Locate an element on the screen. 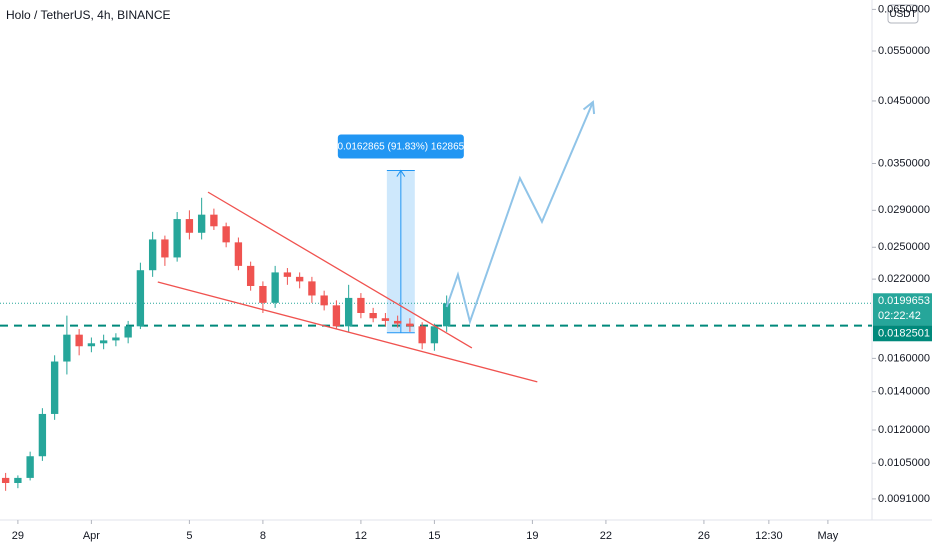 Image resolution: width=932 pixels, height=550 pixels. y-tick-label: 0.0140000 is located at coordinates (904, 392).